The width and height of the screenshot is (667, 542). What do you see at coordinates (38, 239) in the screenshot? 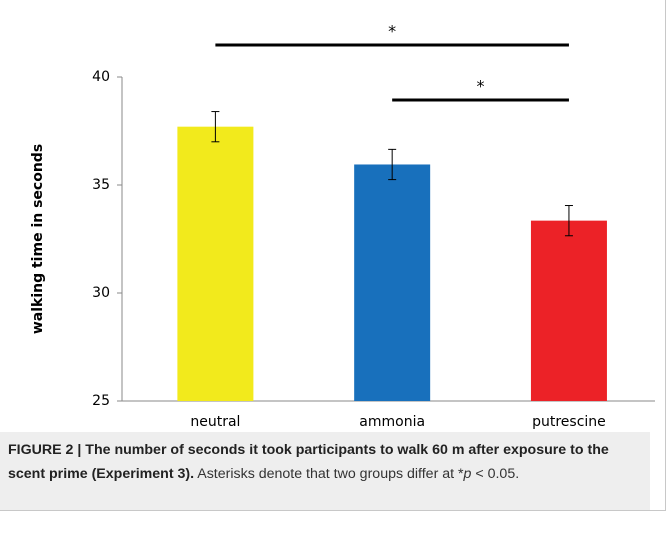
I see `y-axis-label: walking time in seconds` at bounding box center [38, 239].